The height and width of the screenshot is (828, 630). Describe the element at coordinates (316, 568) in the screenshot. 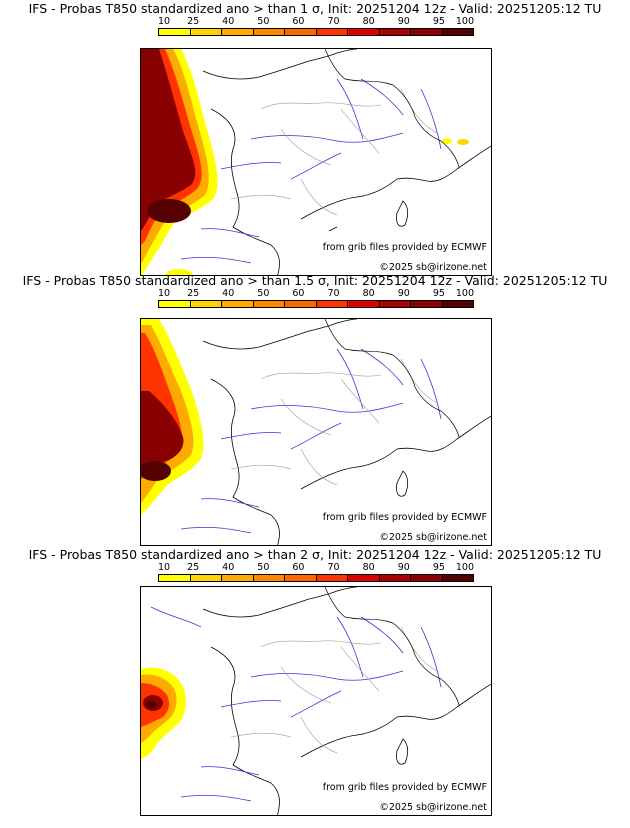

I see `colorbar-labels: 10 25 40 50 60 70 80 90 95 100` at that location.